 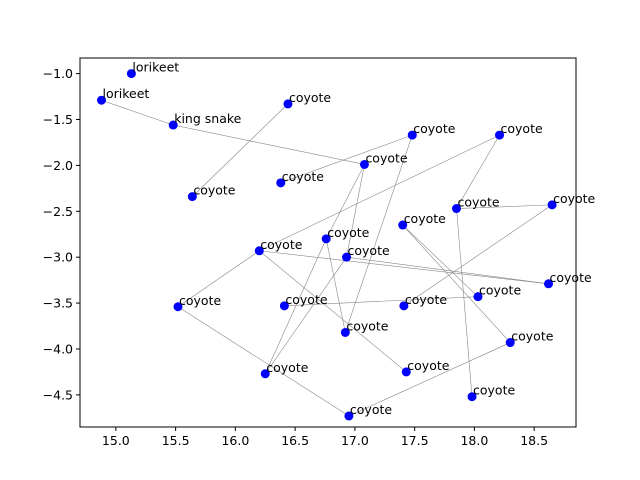 I want to click on y-tick-label: −4.0, so click(x=58, y=348).